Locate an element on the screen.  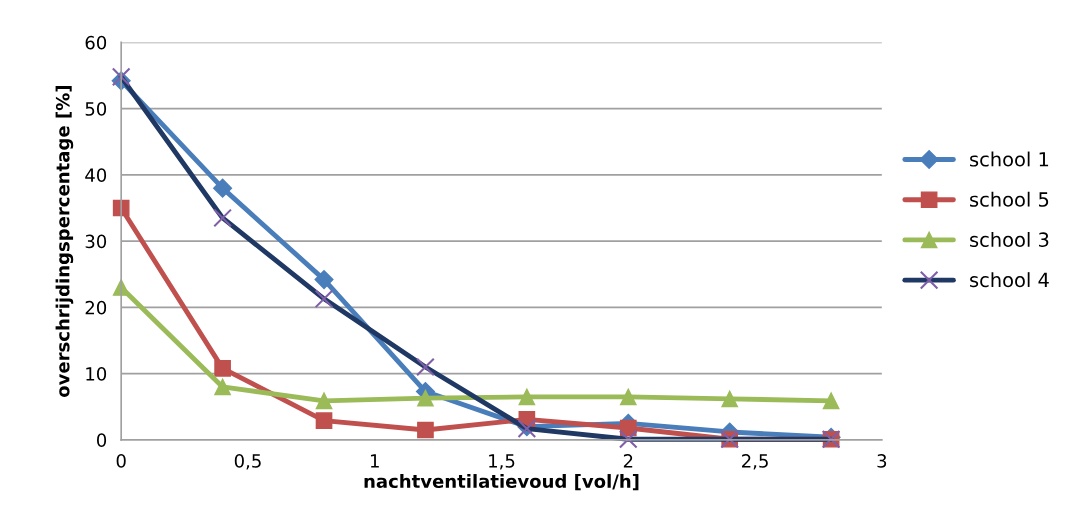
legend-label: school 5 is located at coordinates (1009, 199).